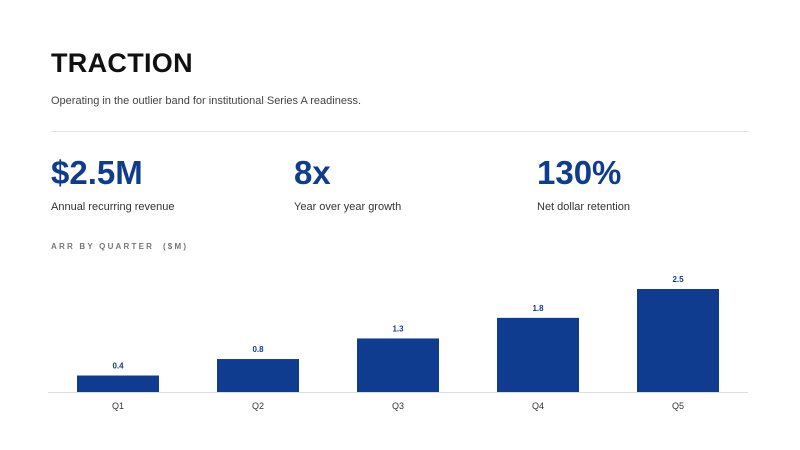 This screenshot has width=800, height=450. I want to click on metric-ndr: 130% Net dollar retention, so click(583, 184).